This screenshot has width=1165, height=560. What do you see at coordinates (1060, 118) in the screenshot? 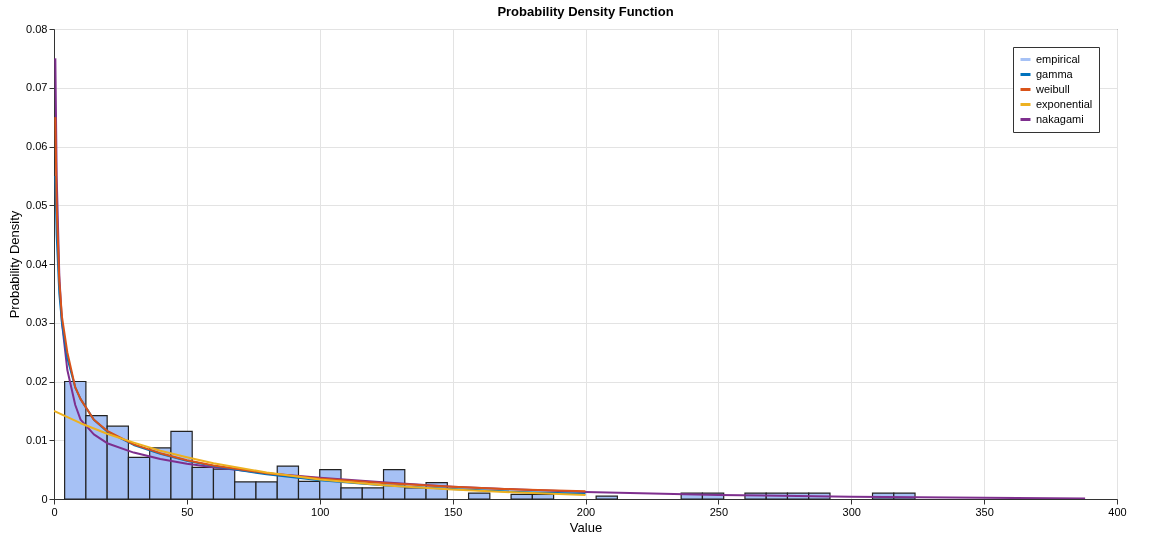
I see `legend-label: nakagami` at bounding box center [1060, 118].